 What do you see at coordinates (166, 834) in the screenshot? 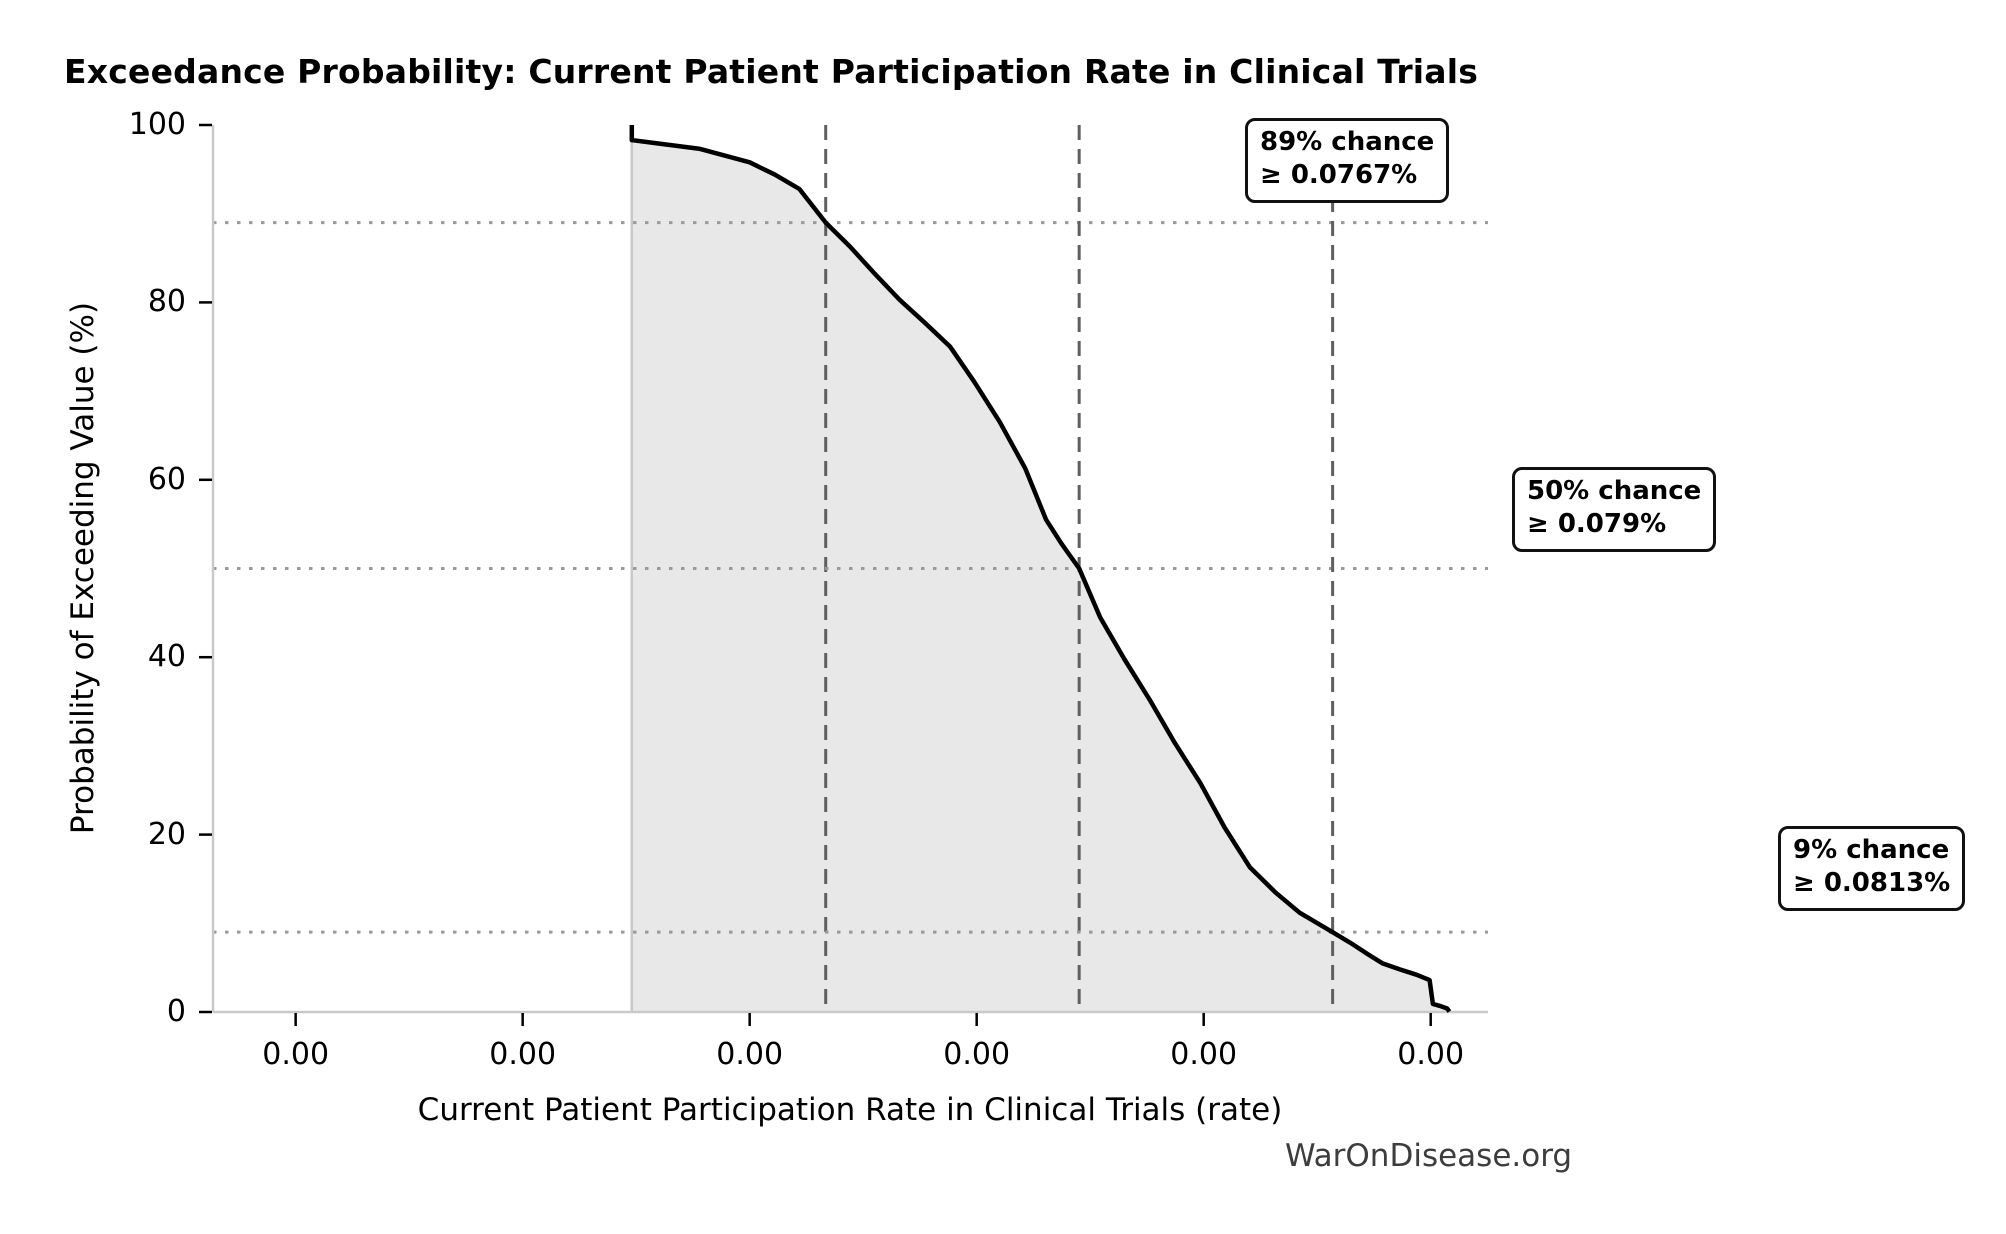
I see `y-tick-label-20: 20` at bounding box center [166, 834].